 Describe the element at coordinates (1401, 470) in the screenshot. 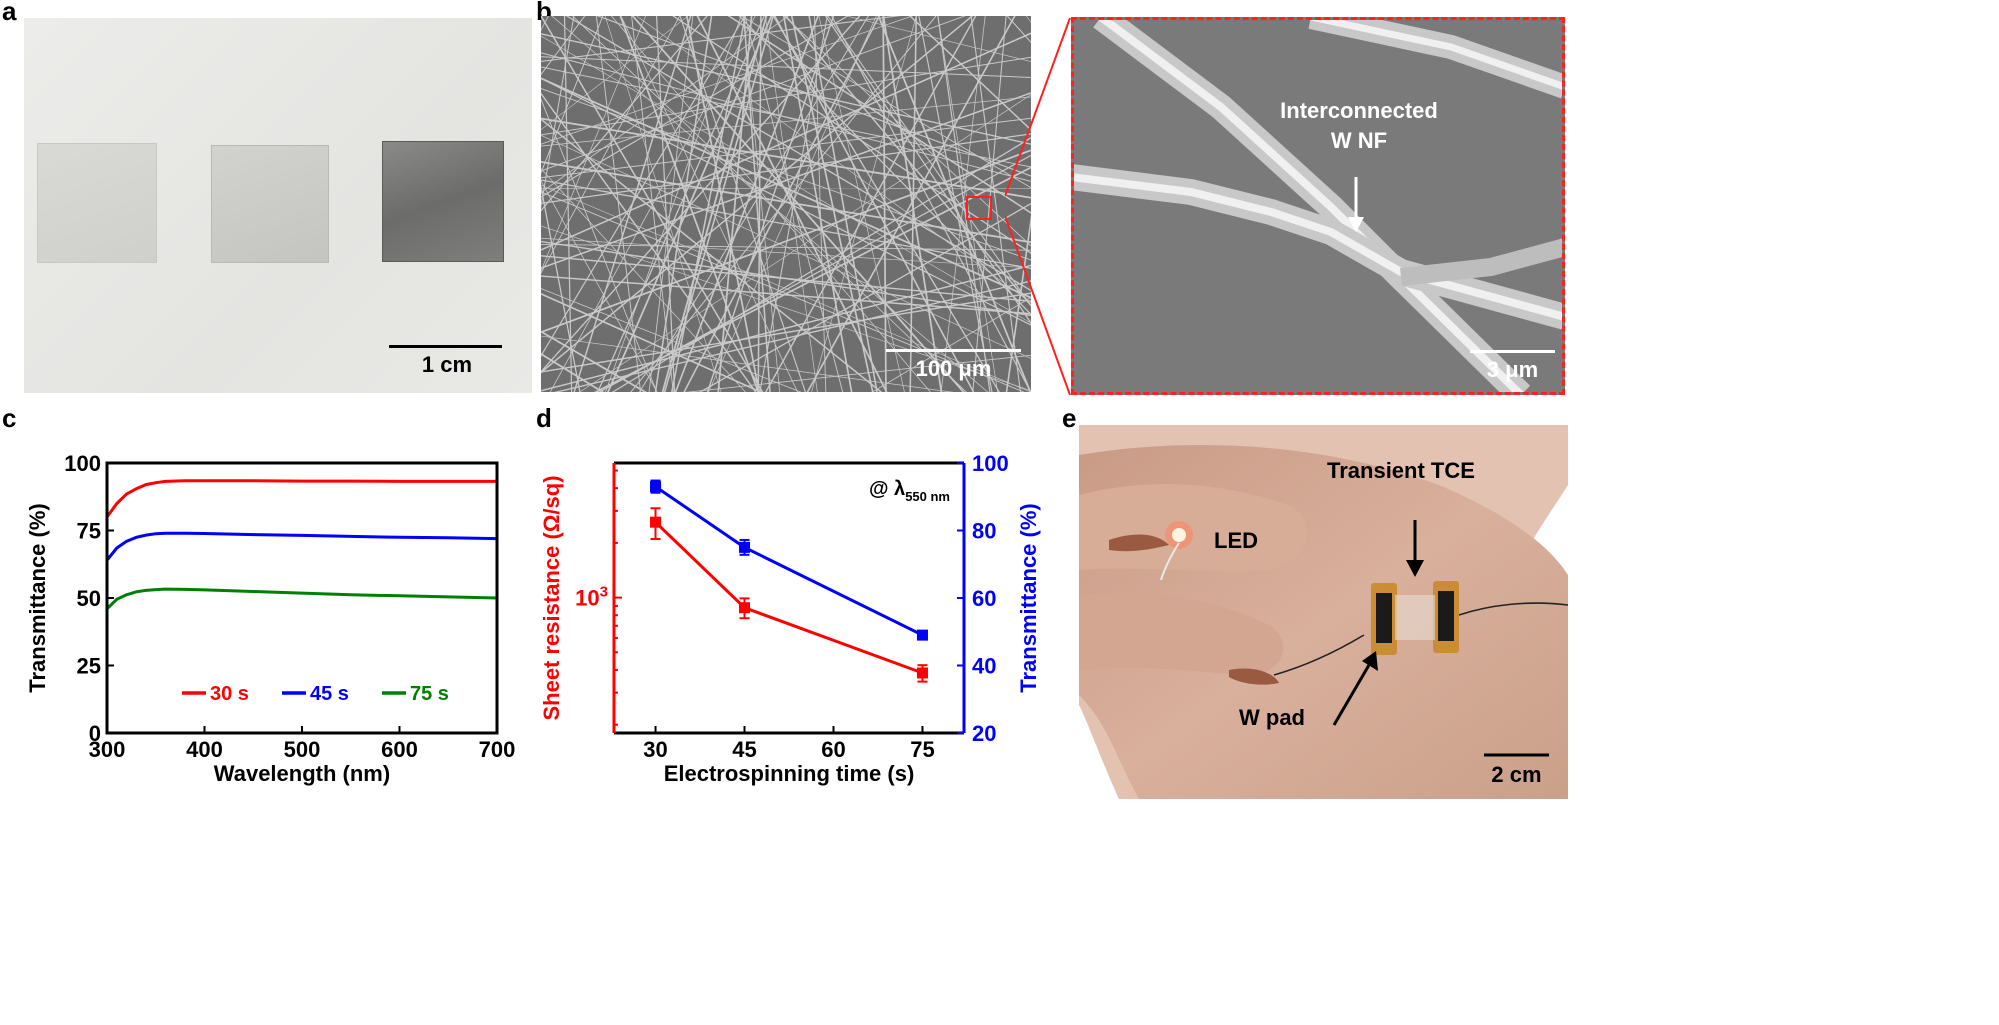

I see `label-transient-tce: Transient TCE` at that location.